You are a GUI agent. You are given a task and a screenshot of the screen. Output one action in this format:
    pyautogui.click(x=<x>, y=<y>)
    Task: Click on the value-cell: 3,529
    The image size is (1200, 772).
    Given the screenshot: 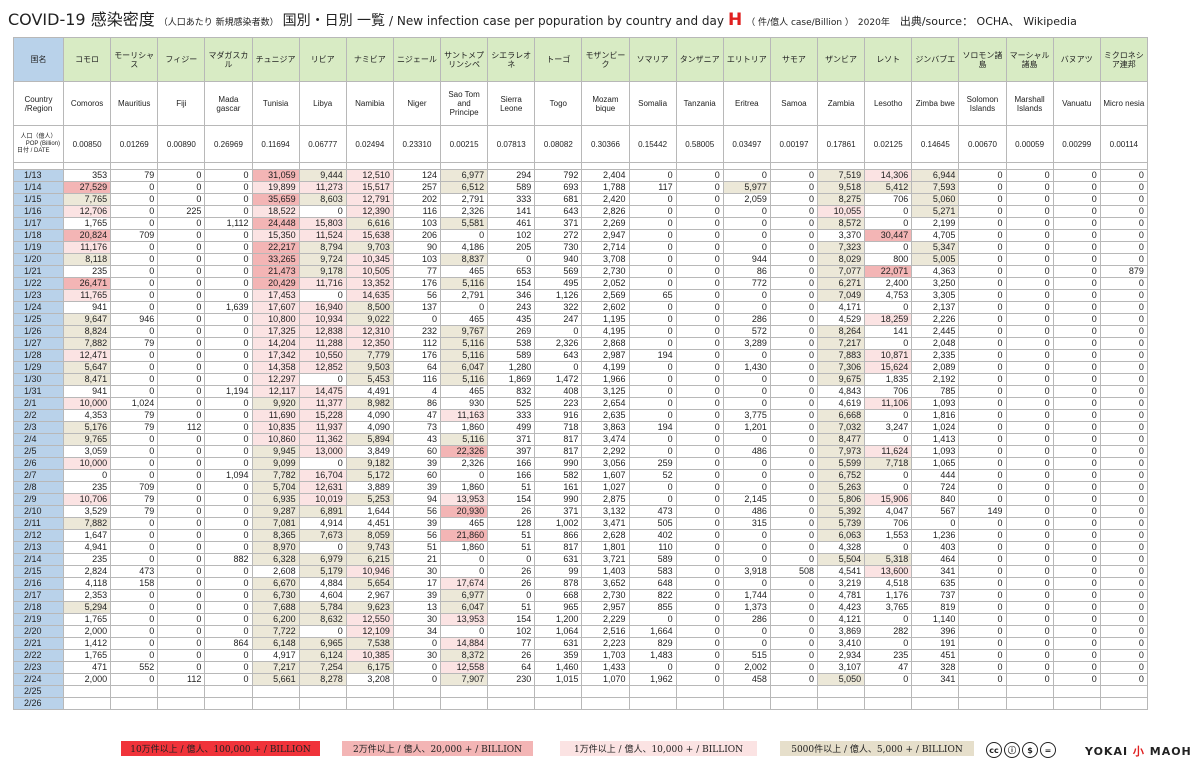 What is the action you would take?
    pyautogui.click(x=87, y=511)
    